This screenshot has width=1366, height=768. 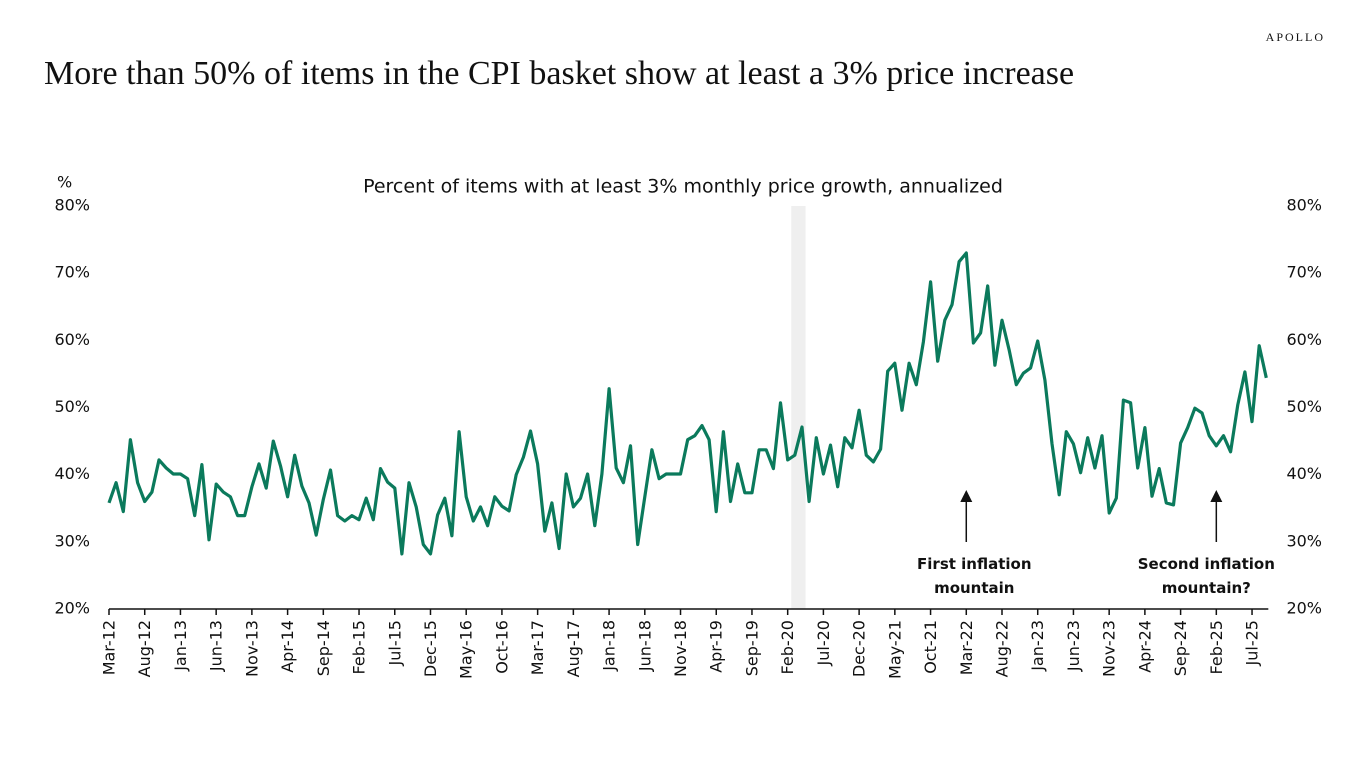 What do you see at coordinates (216, 646) in the screenshot?
I see `x-tick-label: Jun-13` at bounding box center [216, 646].